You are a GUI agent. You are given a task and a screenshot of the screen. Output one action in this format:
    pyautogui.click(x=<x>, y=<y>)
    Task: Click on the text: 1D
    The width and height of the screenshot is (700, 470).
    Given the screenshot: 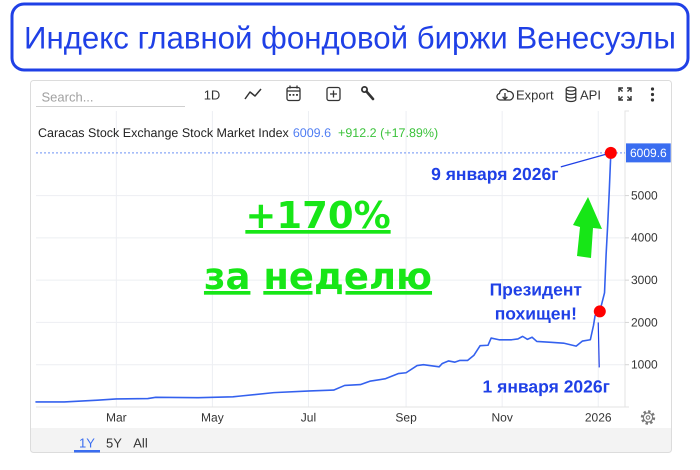 What is the action you would take?
    pyautogui.click(x=212, y=95)
    